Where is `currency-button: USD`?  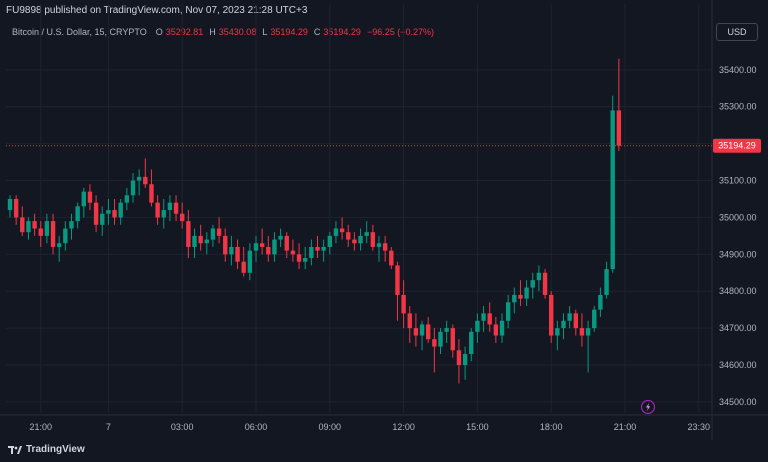
currency-button: USD is located at coordinates (737, 32).